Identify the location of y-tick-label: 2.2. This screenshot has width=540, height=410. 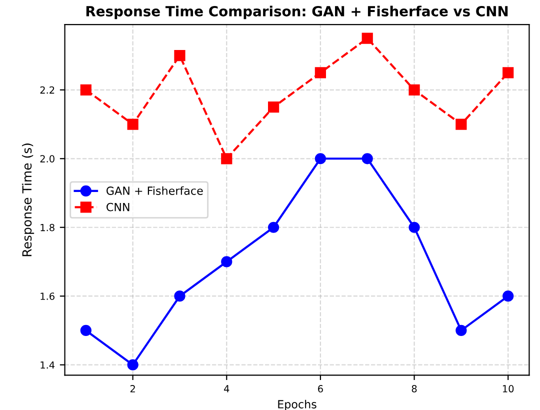
(47, 90).